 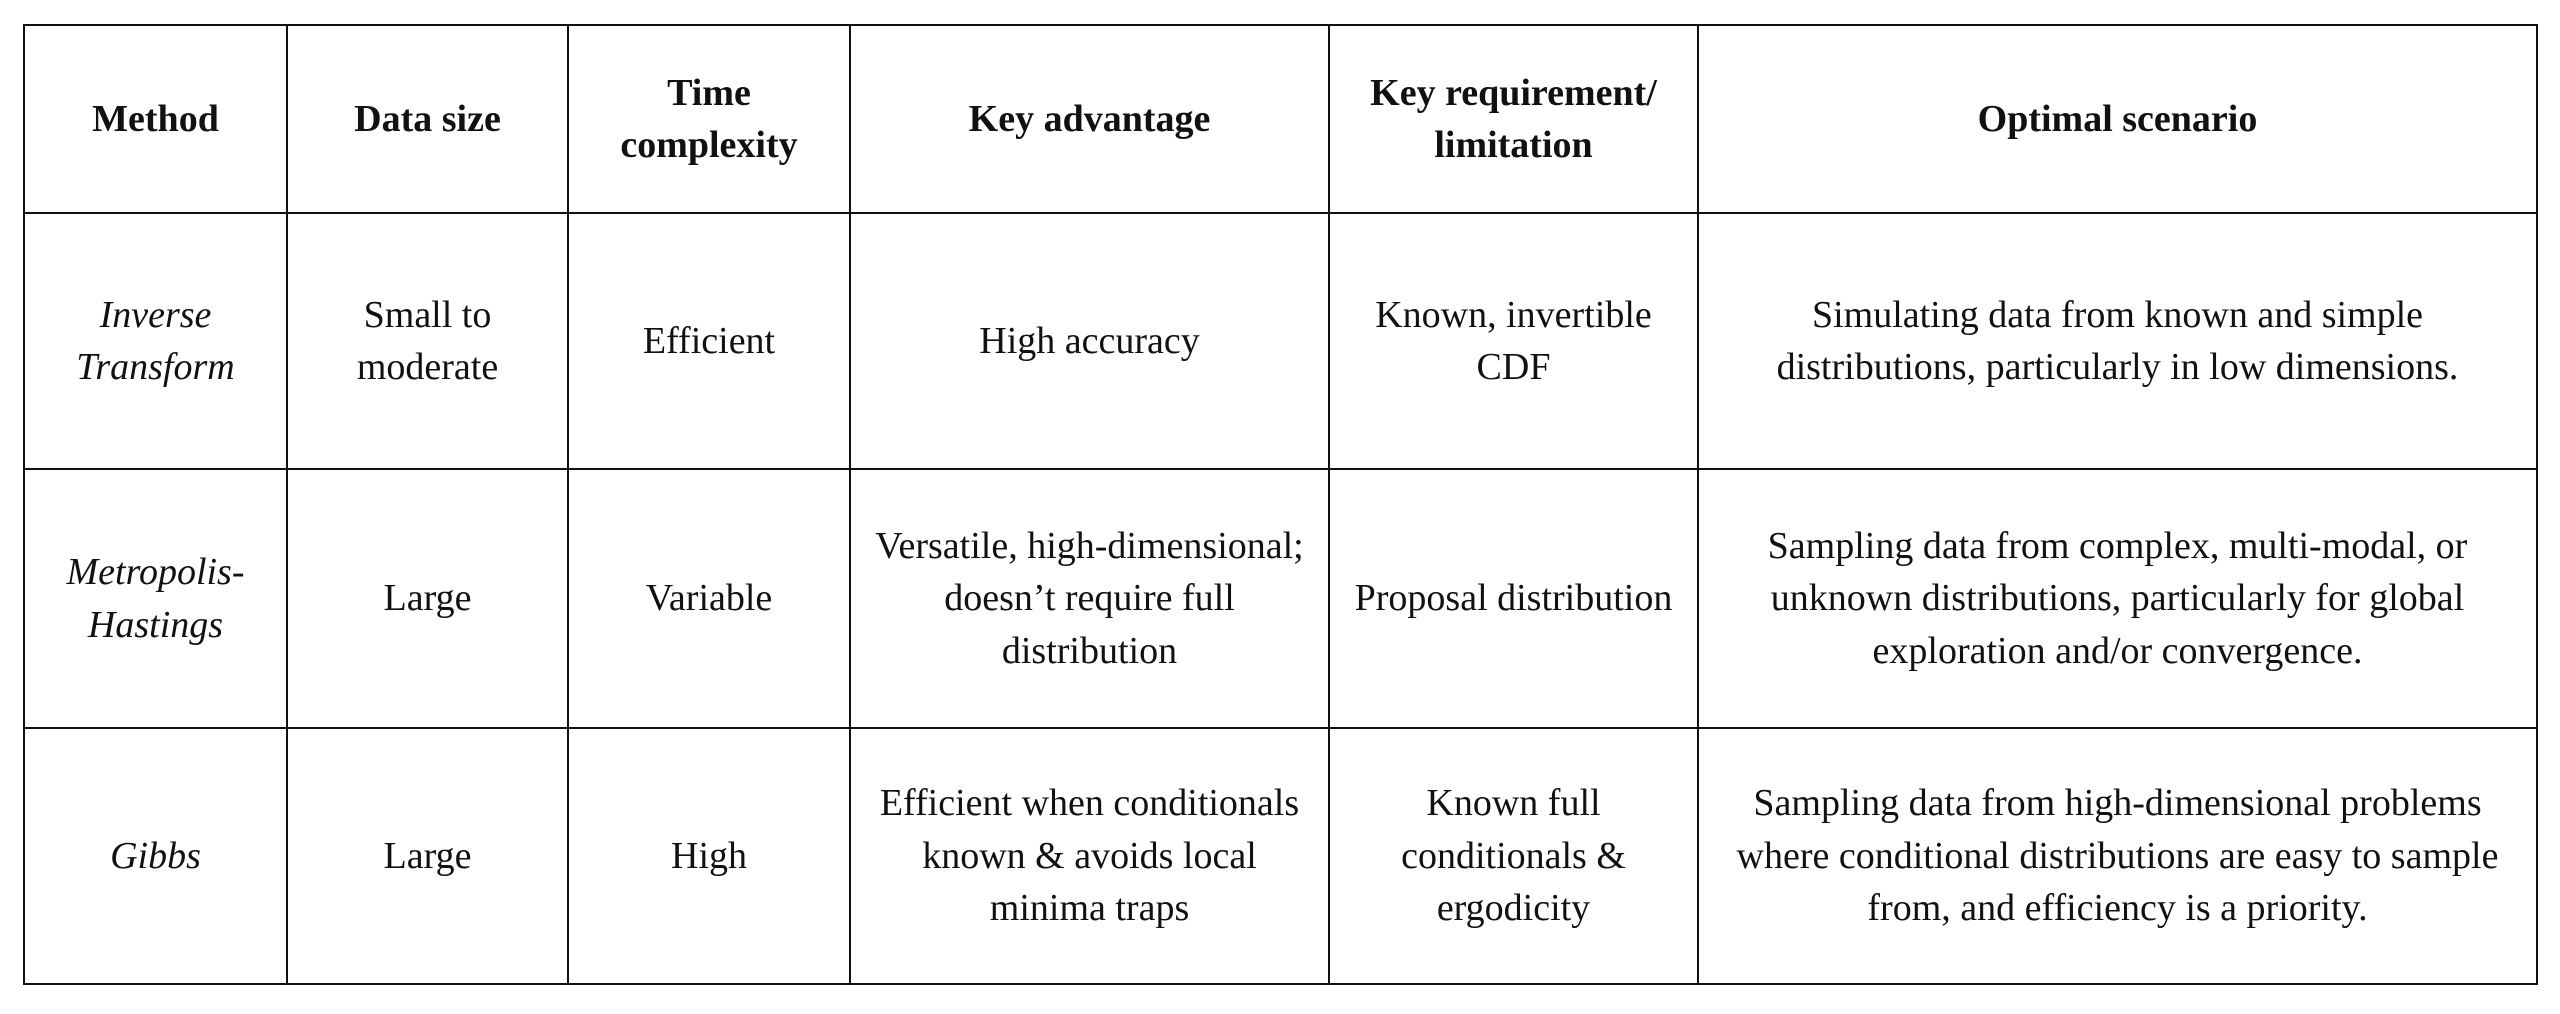 What do you see at coordinates (1513, 119) in the screenshot?
I see `header-cell: Key requirement/ limitation` at bounding box center [1513, 119].